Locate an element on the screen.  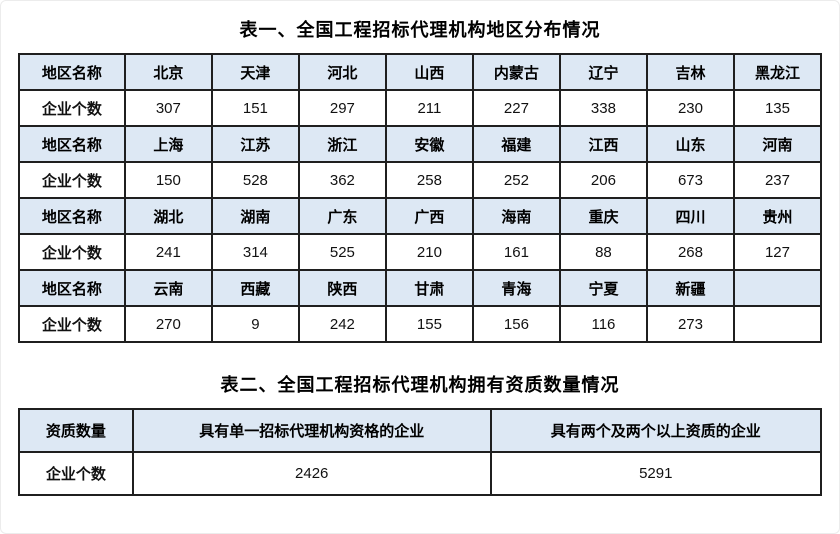
region-name-row-3: 地区名称 湖北 湖南 广东 广西 海南 重庆 四川 贵州 is located at coordinates (420, 216).